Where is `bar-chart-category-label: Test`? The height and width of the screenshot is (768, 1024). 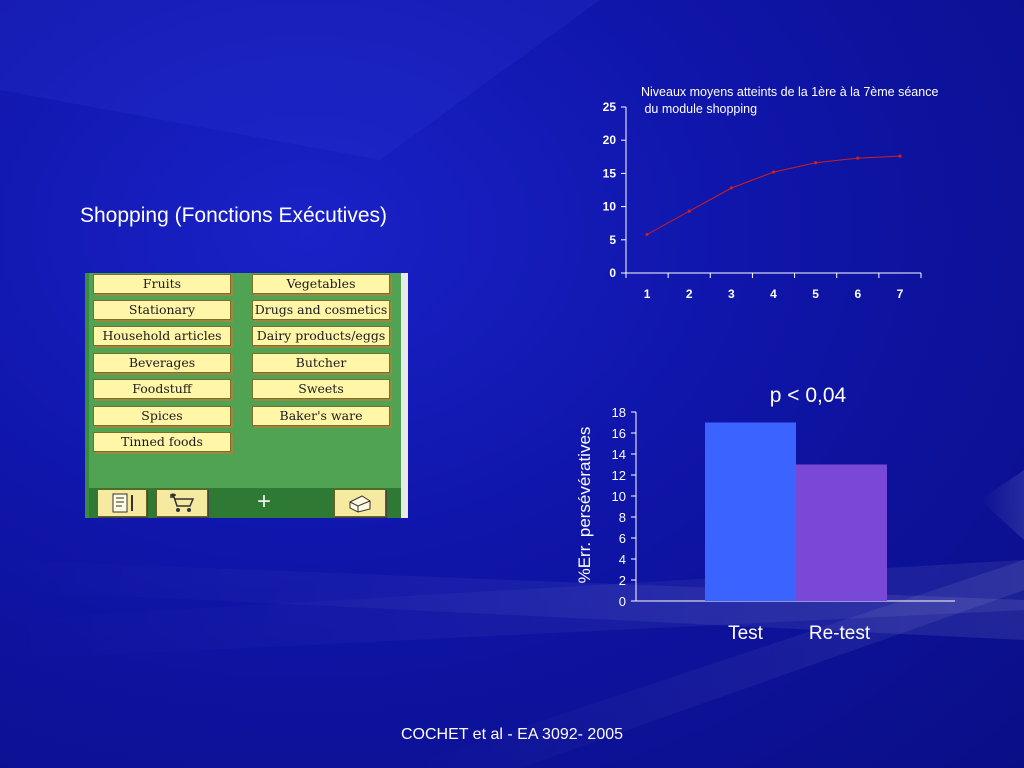
bar-chart-category-label: Test is located at coordinates (746, 633).